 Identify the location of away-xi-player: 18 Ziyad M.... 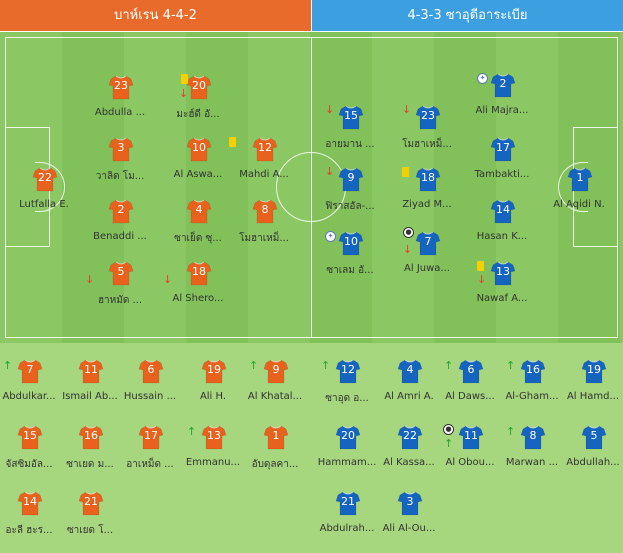
(427, 196).